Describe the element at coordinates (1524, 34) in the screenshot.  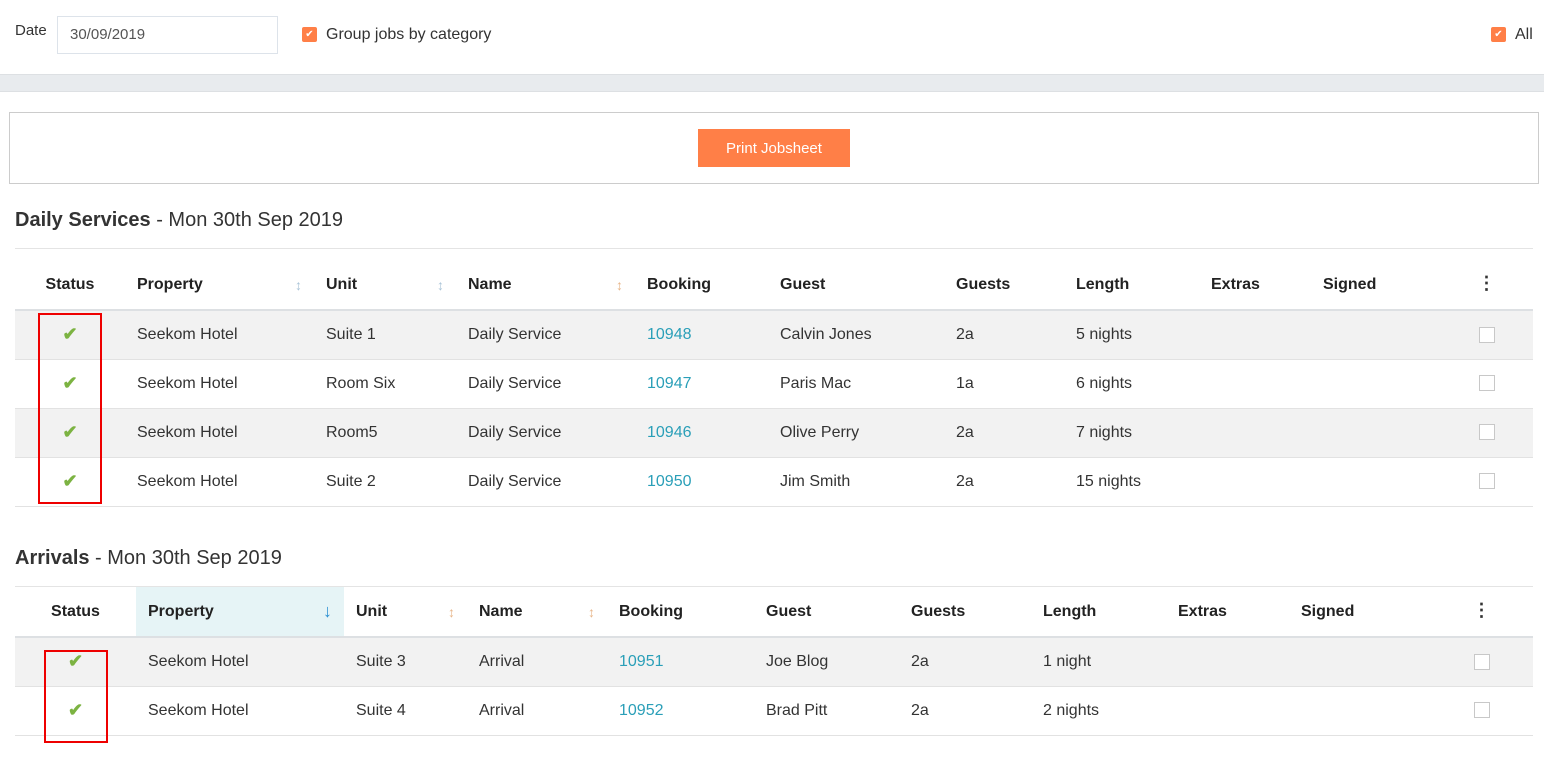
I see `all-label: All` at that location.